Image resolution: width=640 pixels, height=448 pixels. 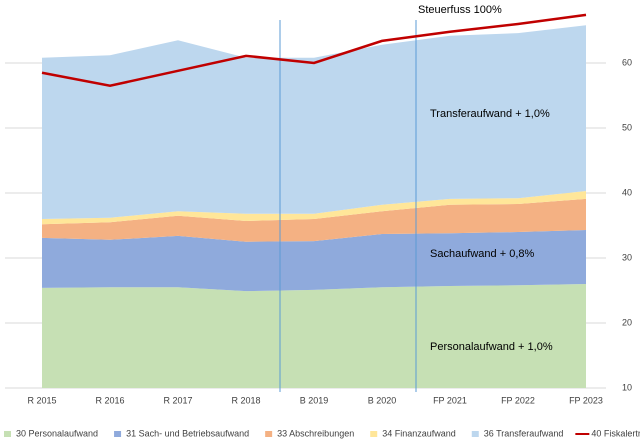 What do you see at coordinates (586, 400) in the screenshot?
I see `x-tick-label: FP 2023` at bounding box center [586, 400].